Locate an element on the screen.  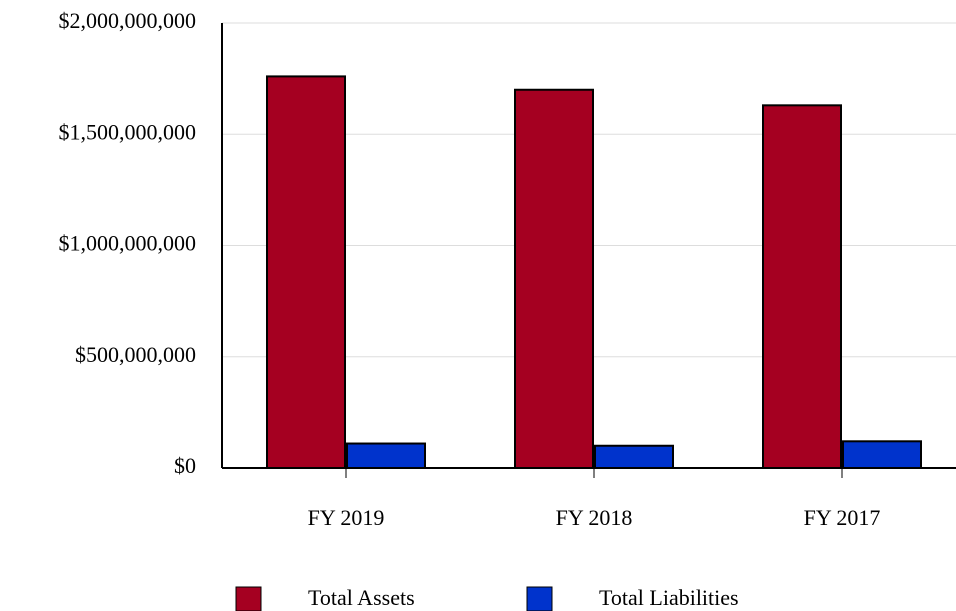
legend-label: Total Liabilities is located at coordinates (669, 597).